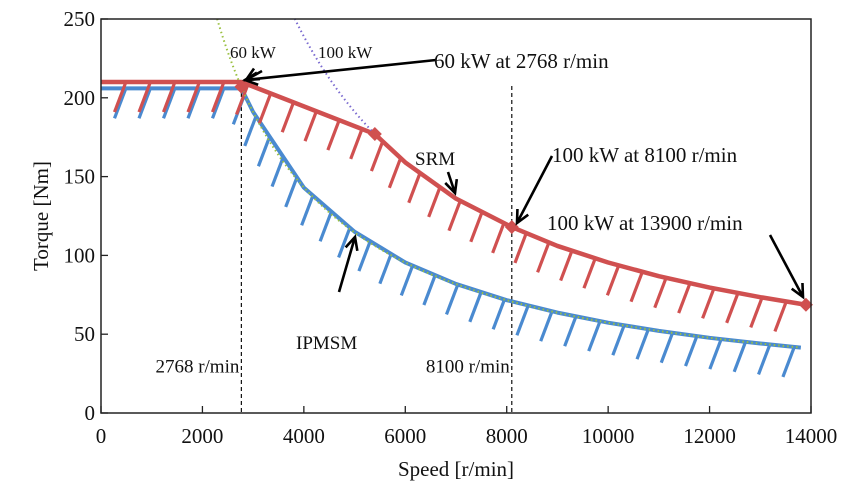 This screenshot has height=488, width=860. What do you see at coordinates (456, 469) in the screenshot?
I see `x-axis-label: Speed [r/min]` at bounding box center [456, 469].